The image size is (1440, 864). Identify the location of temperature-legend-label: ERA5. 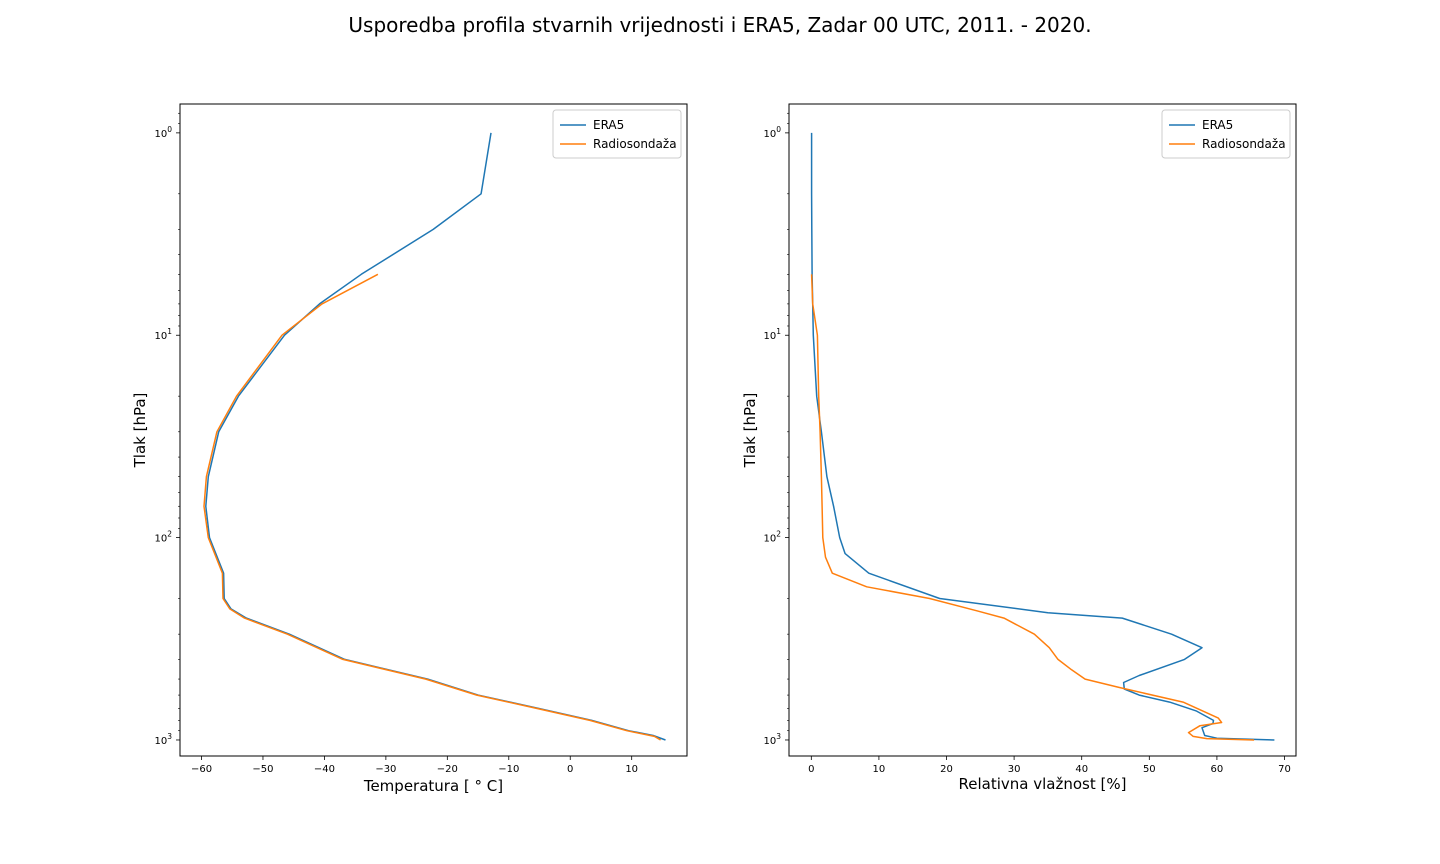
(608, 125).